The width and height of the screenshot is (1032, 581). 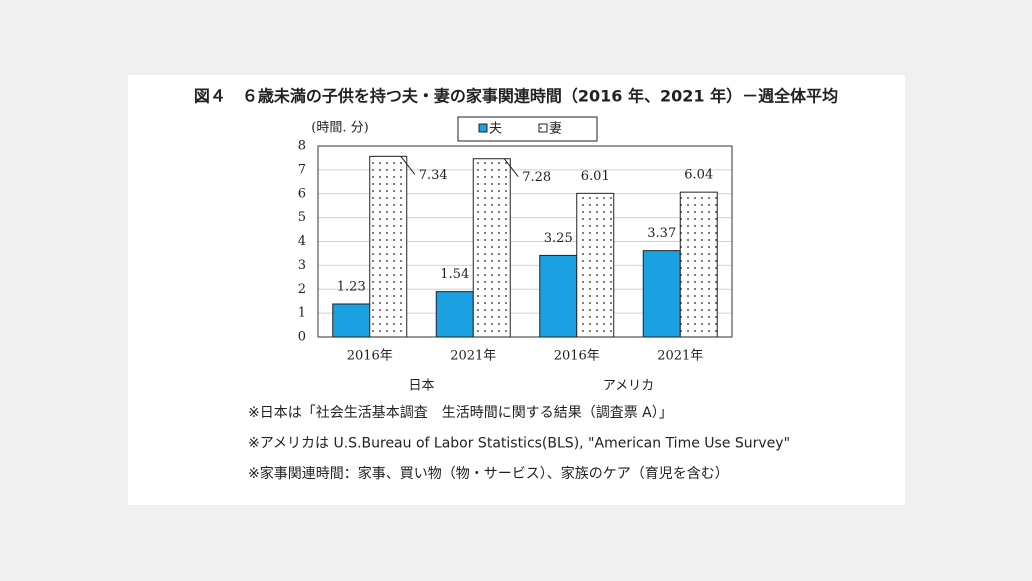 What do you see at coordinates (433, 175) in the screenshot?
I see `data-label: 7.34` at bounding box center [433, 175].